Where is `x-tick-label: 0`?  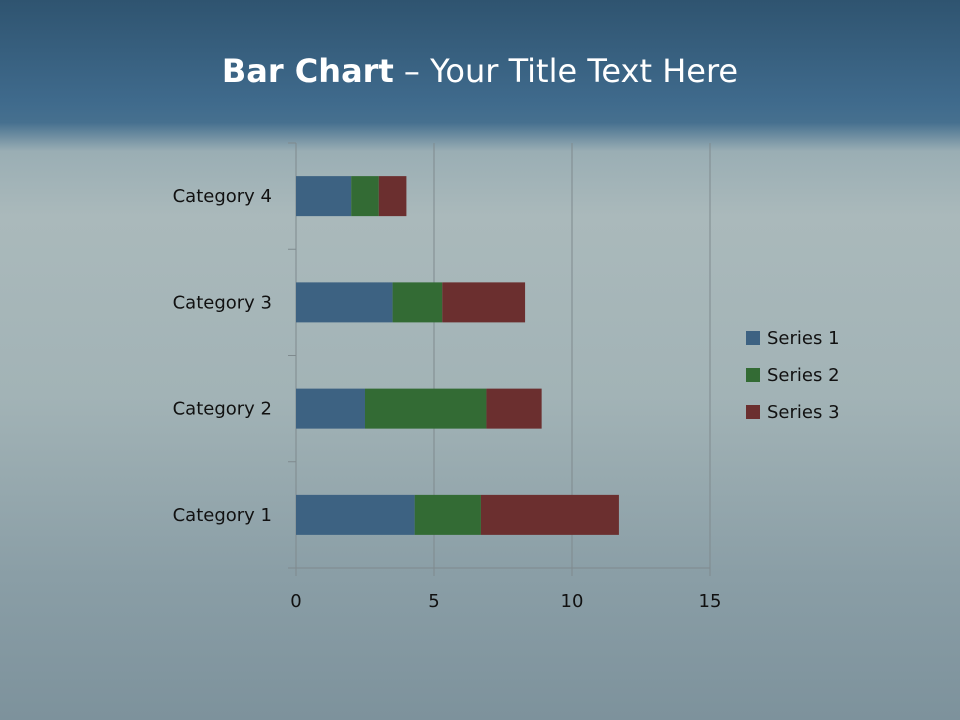
x-tick-label: 0 is located at coordinates (295, 601).